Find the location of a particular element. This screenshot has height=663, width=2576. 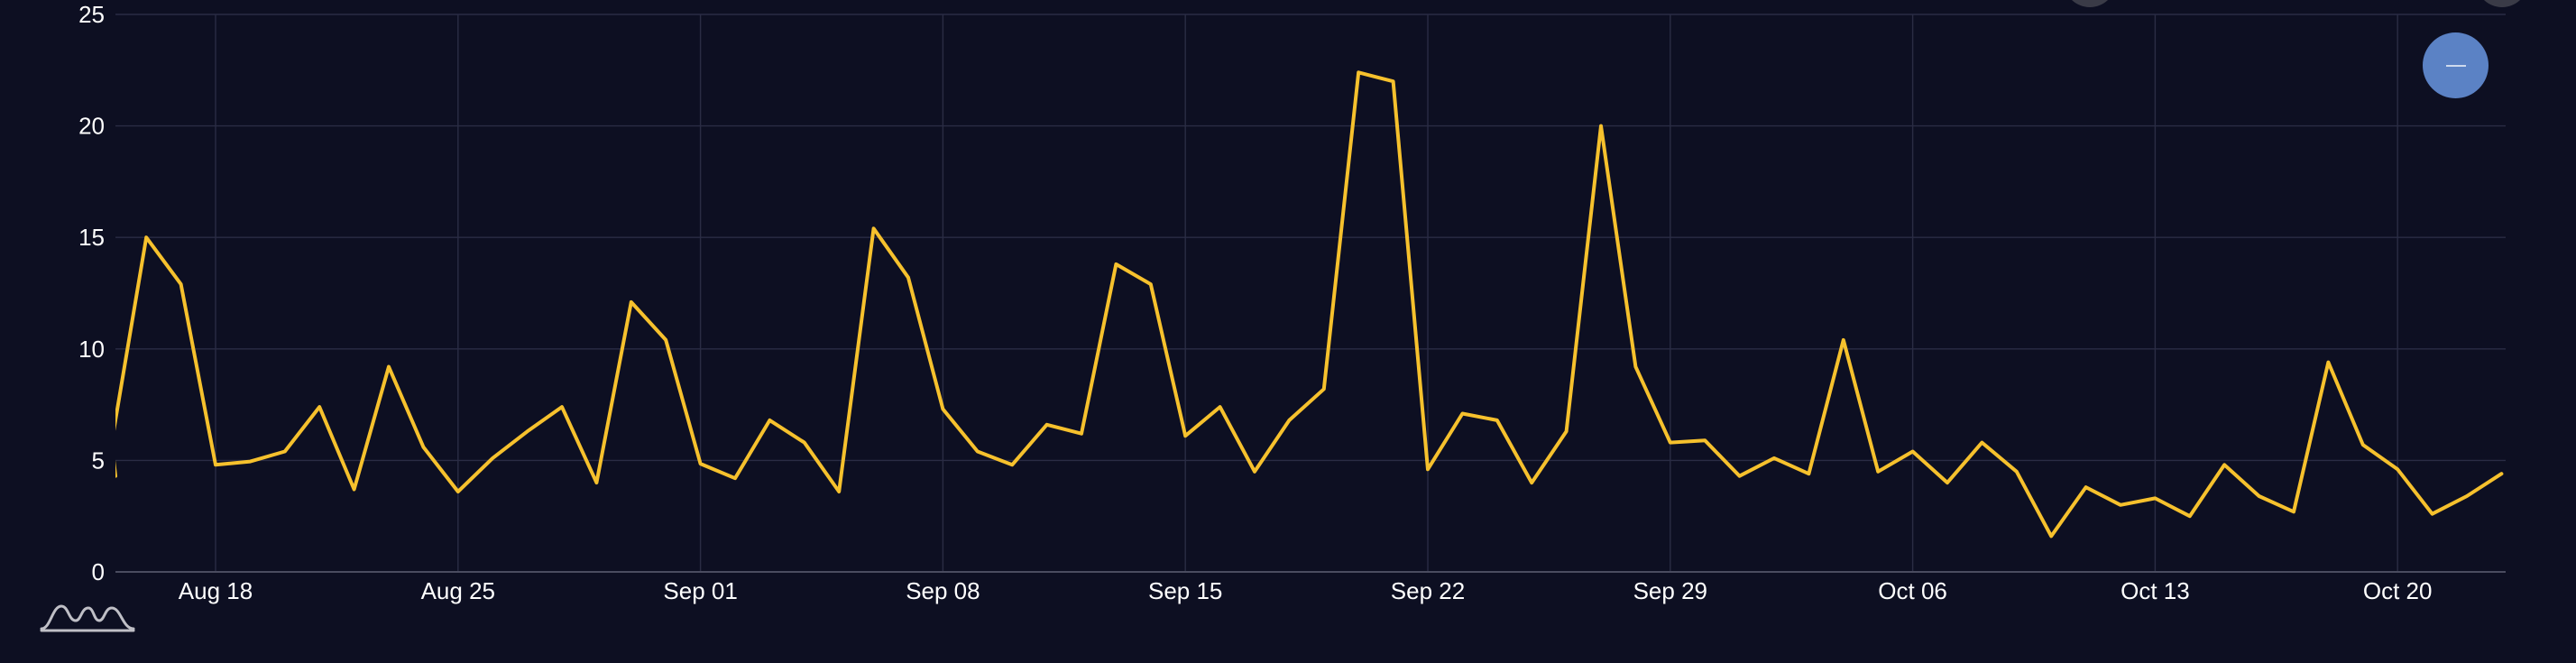

x-tick-label: Oct 13 is located at coordinates (2155, 591).